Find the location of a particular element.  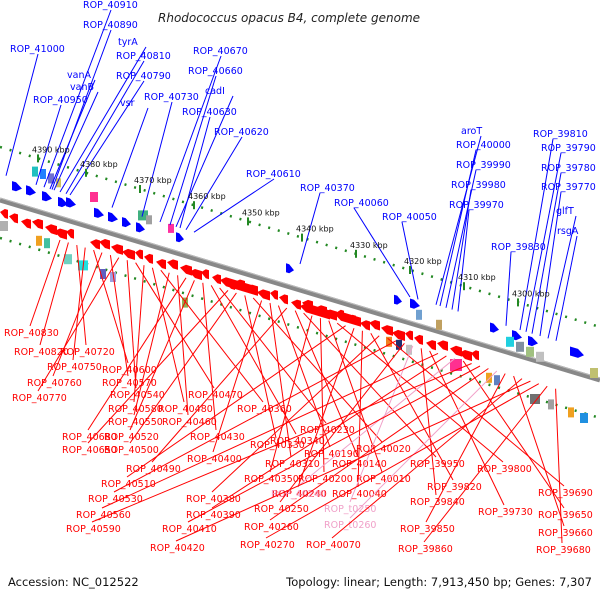

reverse-gene-label: ROP_40360 is located at coordinates (264, 409).